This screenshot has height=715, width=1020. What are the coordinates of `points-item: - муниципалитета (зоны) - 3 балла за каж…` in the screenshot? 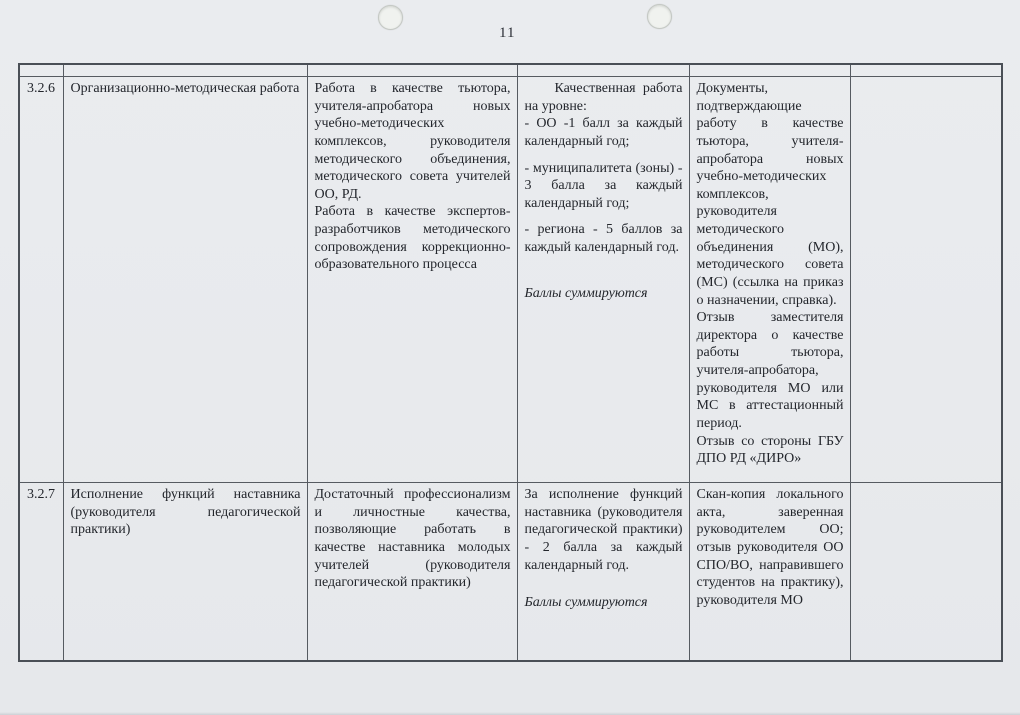 It's located at (603, 185).